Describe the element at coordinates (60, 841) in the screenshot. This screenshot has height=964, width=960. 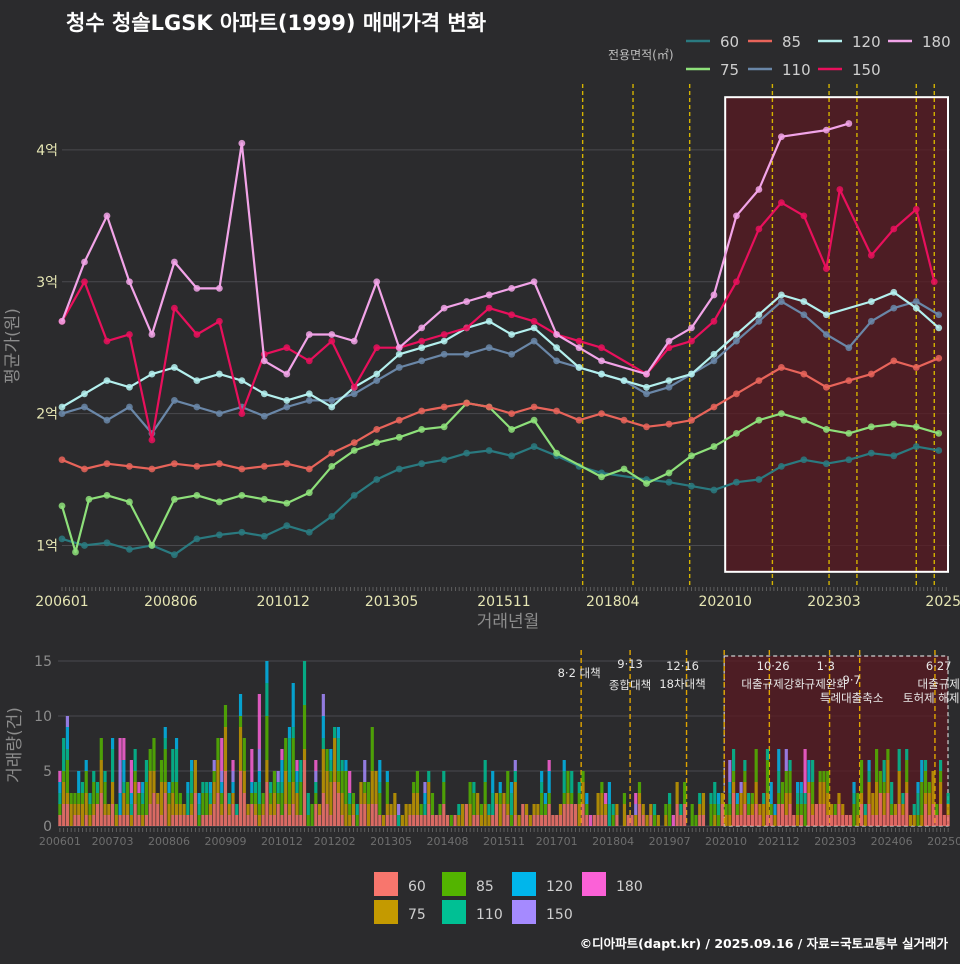
I see `volume-xtick-label: 200601` at that location.